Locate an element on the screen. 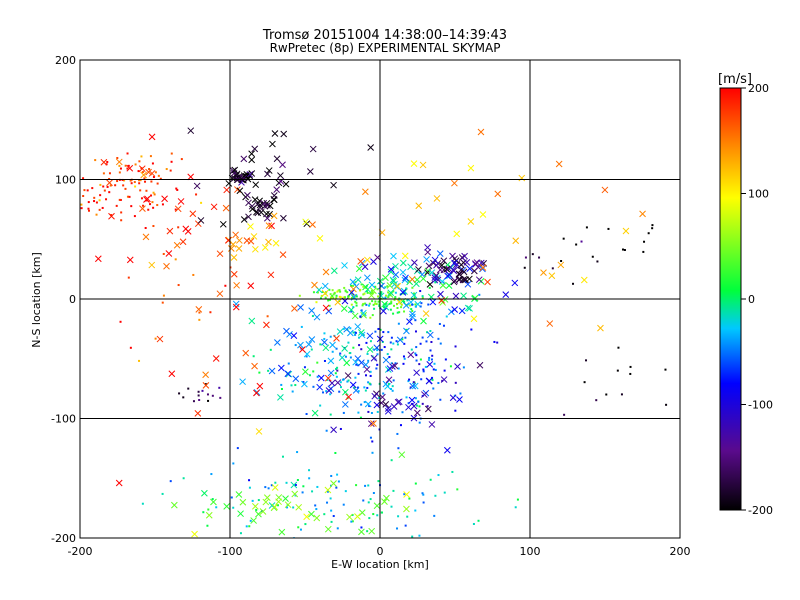 This screenshot has width=800, height=600. colorbar is located at coordinates (730, 299).